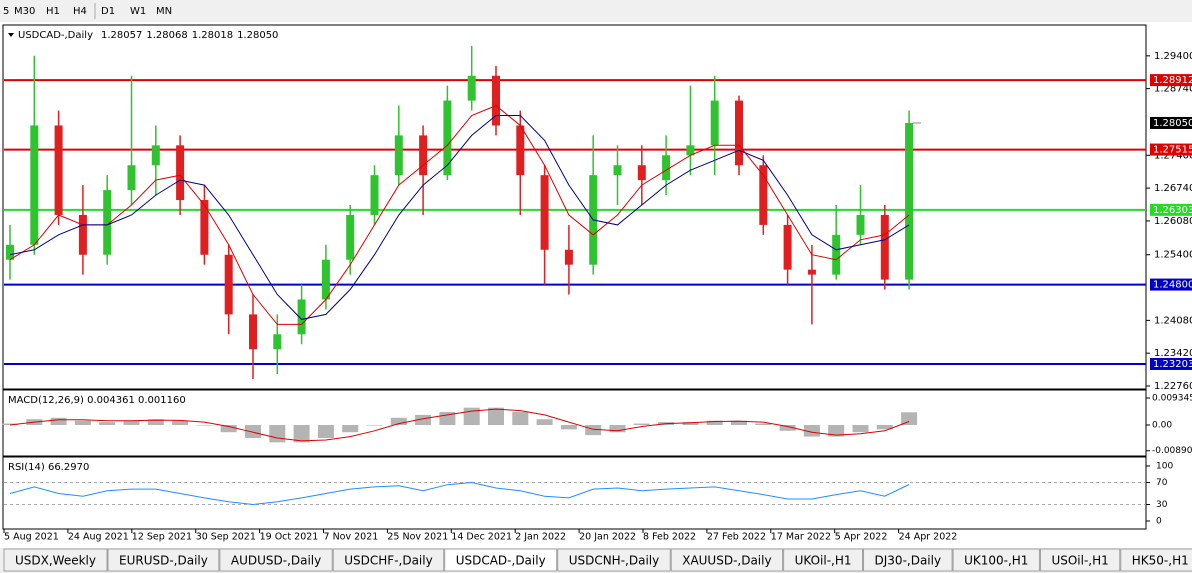  Describe the element at coordinates (6, 11) in the screenshot. I see `timeframe-button: 5` at that location.